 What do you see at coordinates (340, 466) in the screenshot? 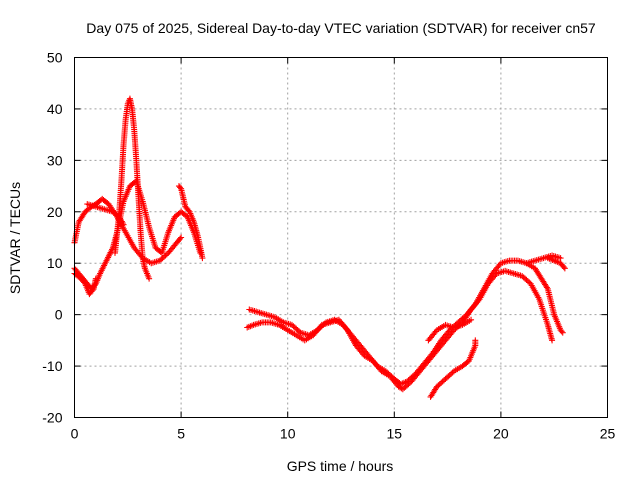
I see `x-axis-label: GPS time / hours` at bounding box center [340, 466].